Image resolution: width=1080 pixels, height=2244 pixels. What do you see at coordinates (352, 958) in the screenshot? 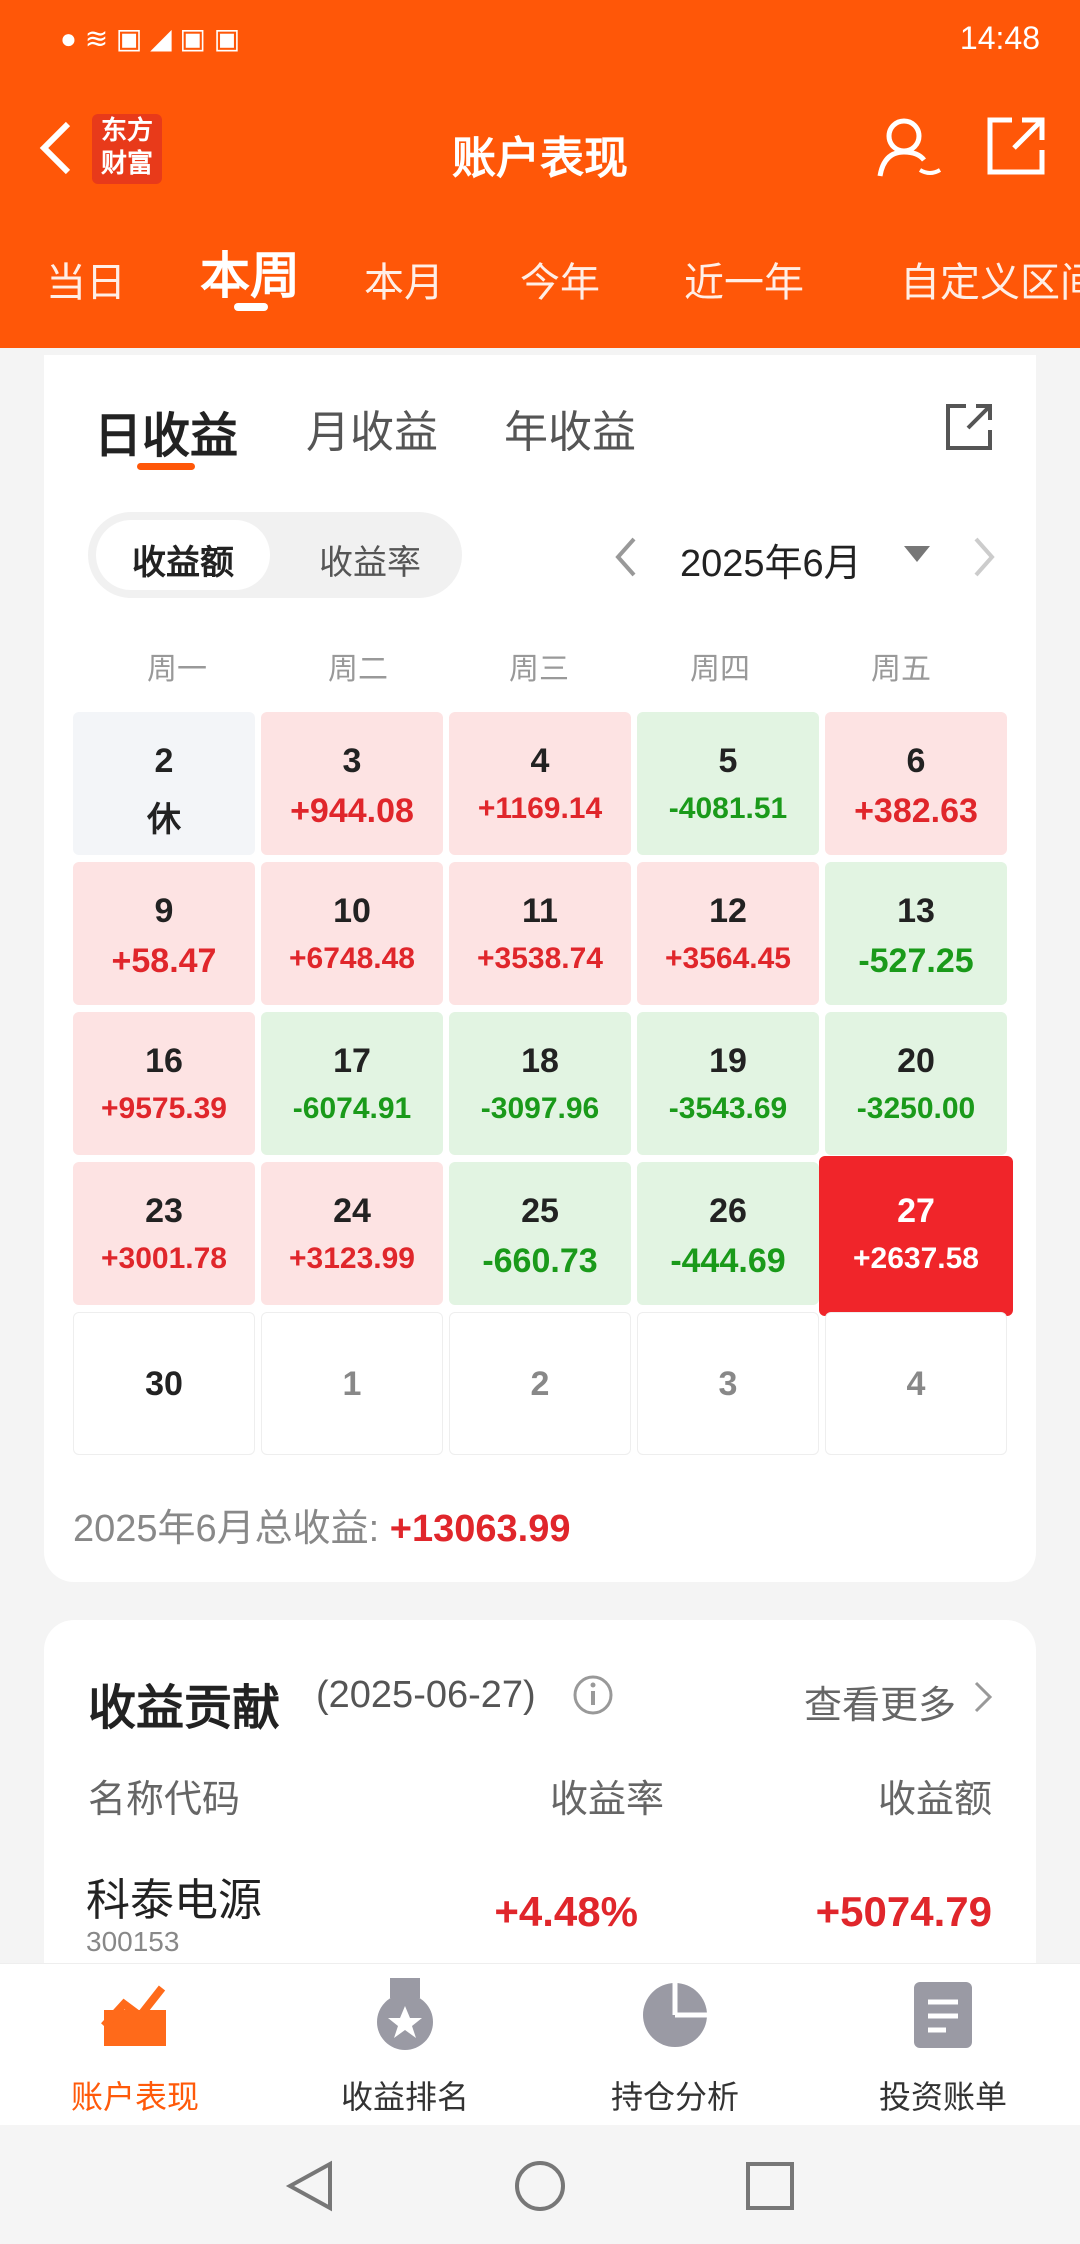
I see `calendar-value: +6748.48` at bounding box center [352, 958].